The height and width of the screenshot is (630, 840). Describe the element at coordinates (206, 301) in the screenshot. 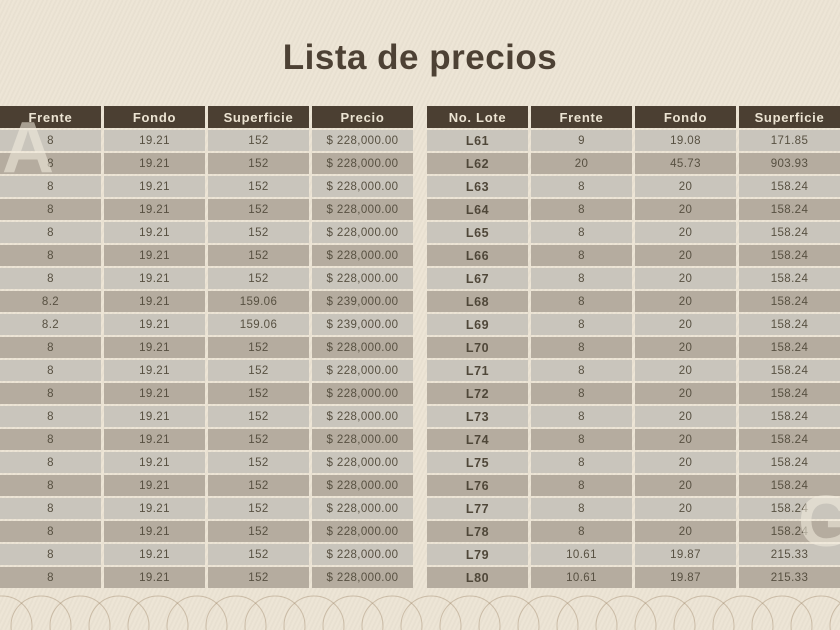

I see `table-row: 8.2 19.21 159.06 $ 239,000.00` at that location.